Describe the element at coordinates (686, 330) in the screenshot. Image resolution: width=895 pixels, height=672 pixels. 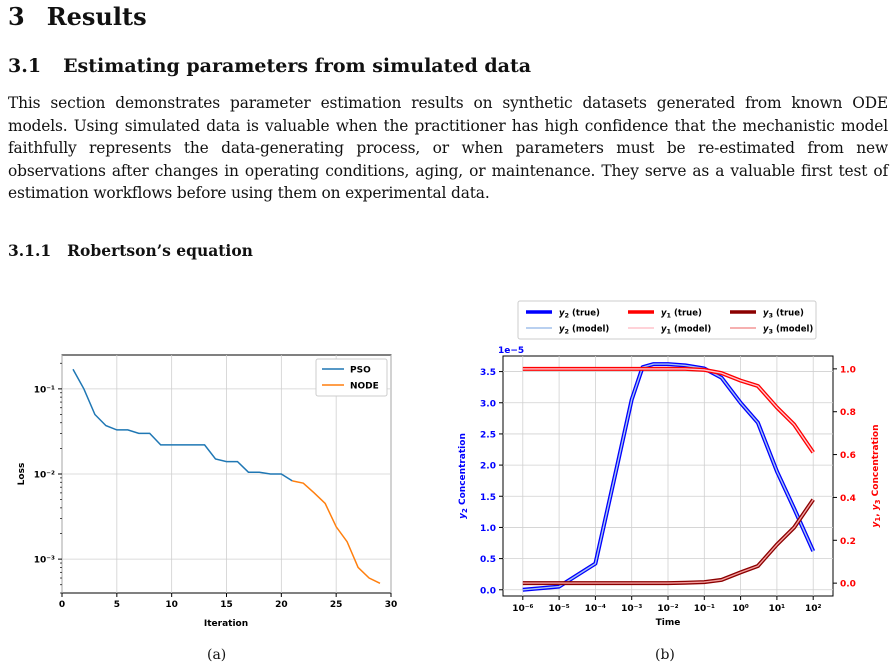
I see `legend-label: y1 (model)` at that location.